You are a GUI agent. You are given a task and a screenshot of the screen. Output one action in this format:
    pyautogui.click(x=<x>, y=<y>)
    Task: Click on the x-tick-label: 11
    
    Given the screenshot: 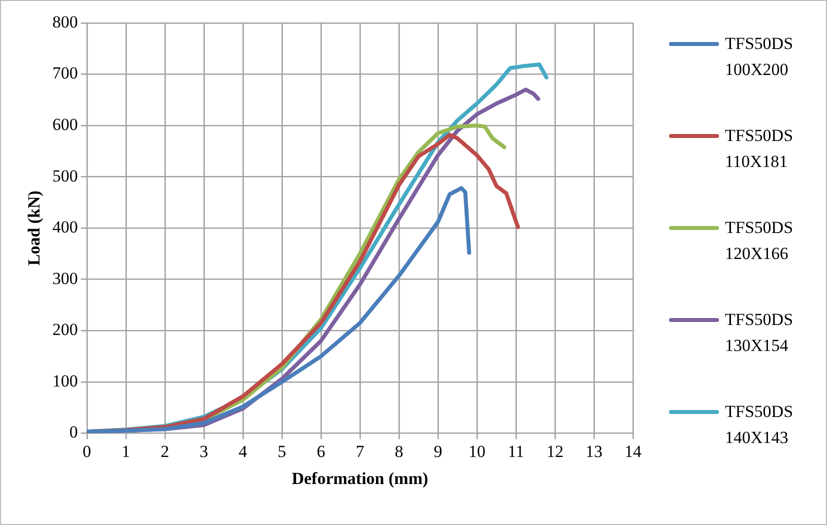 What is the action you would take?
    pyautogui.click(x=516, y=451)
    